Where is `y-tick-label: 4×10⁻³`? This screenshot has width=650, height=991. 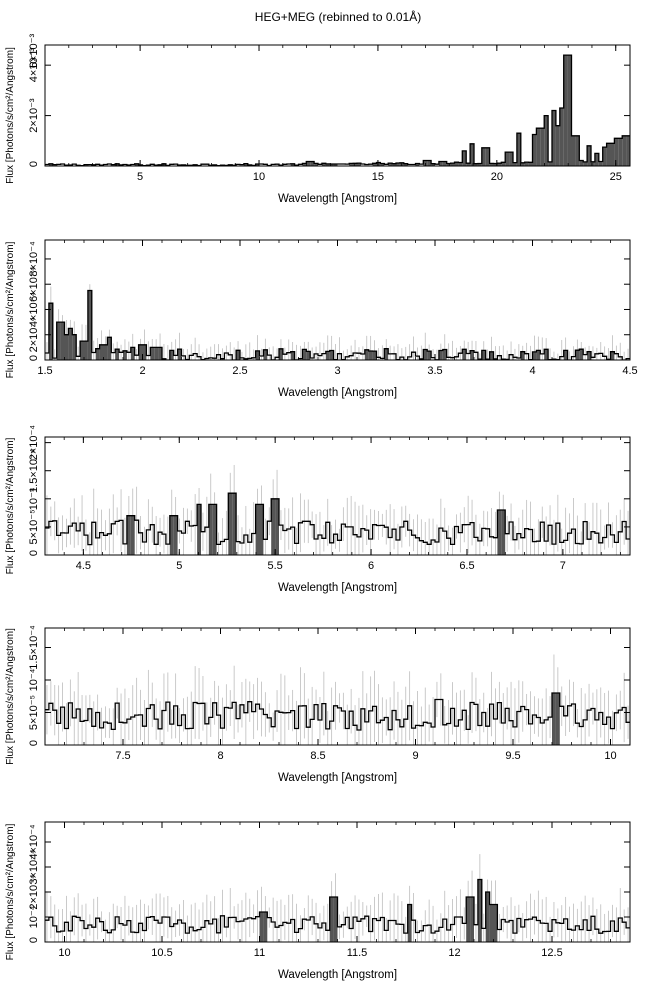
y-tick-label: 4×10⁻³ is located at coordinates (34, 65).